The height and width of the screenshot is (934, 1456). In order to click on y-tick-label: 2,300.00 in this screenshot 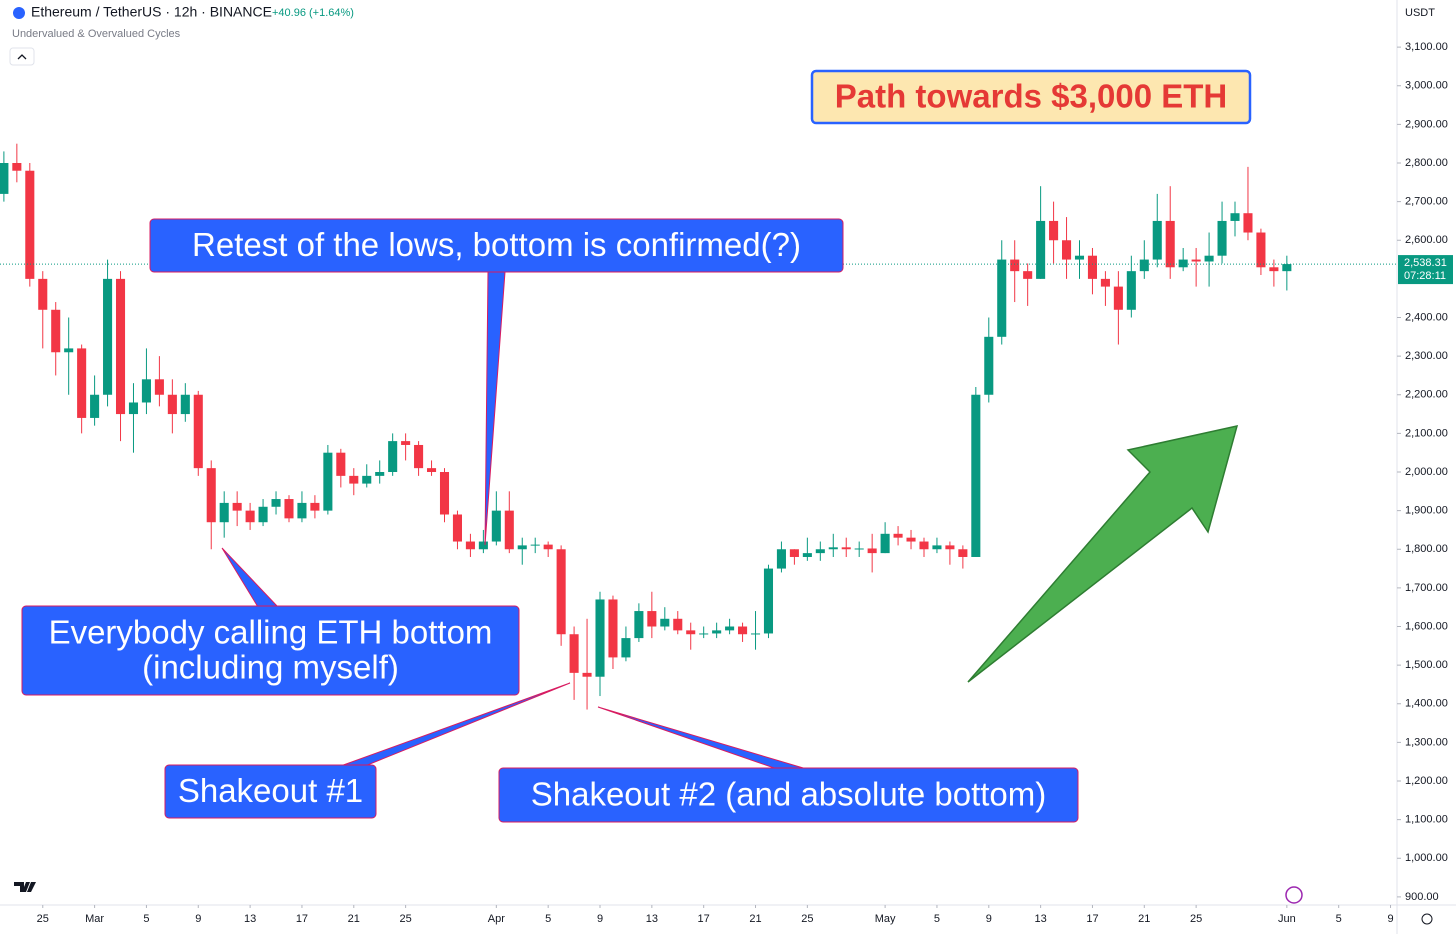, I will do `click(1426, 356)`.